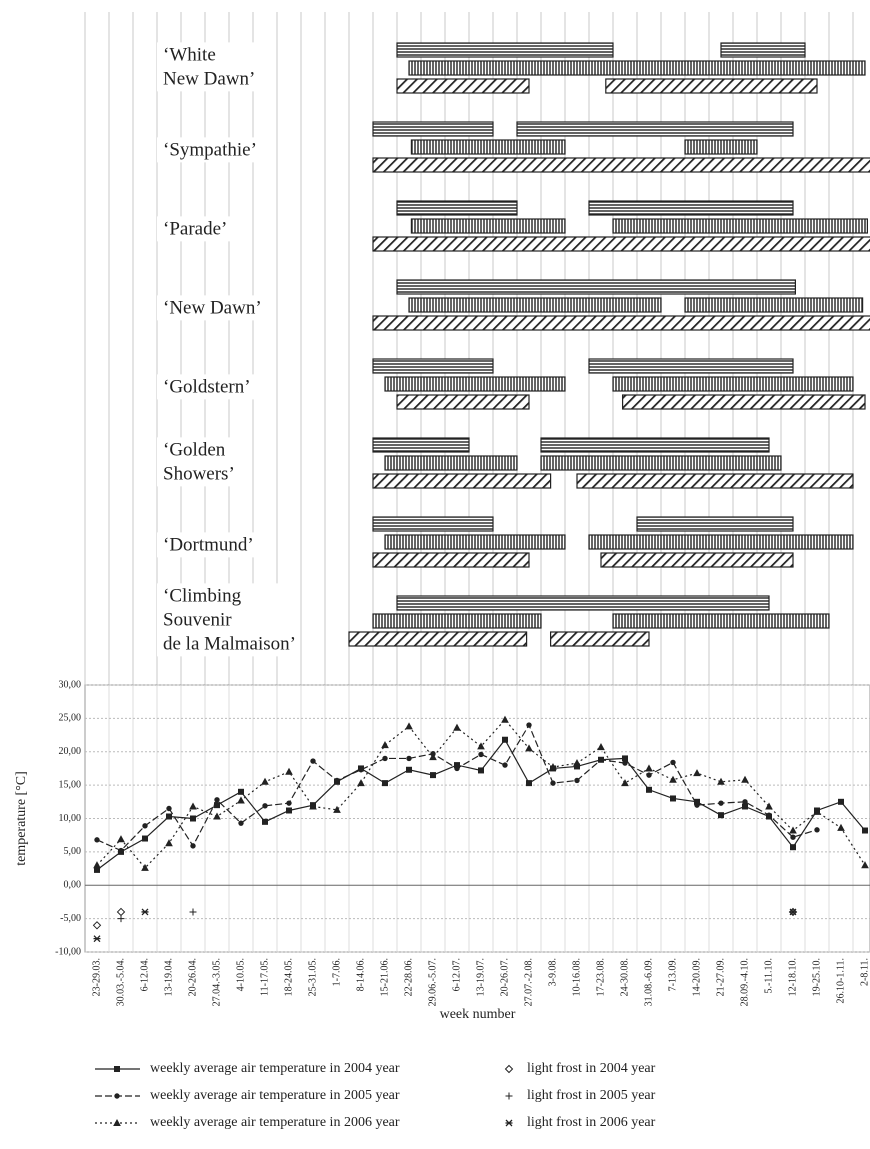 This screenshot has width=870, height=1149. Describe the element at coordinates (212, 307) in the screenshot. I see `cultivar-label-line: ‘New Dawn’` at that location.